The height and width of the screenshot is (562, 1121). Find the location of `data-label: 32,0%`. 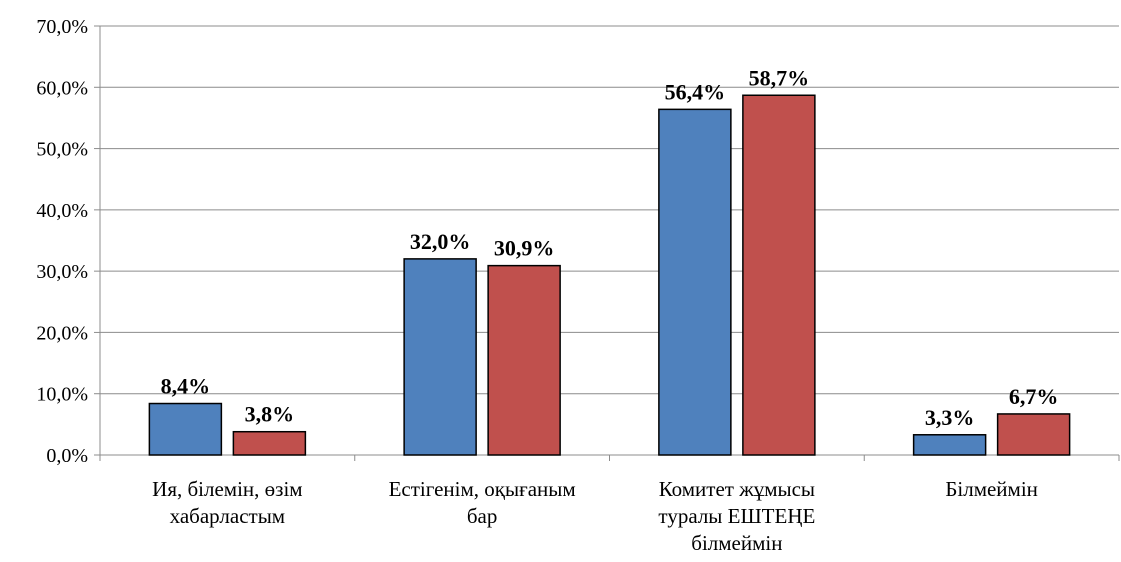

data-label: 32,0% is located at coordinates (440, 241).